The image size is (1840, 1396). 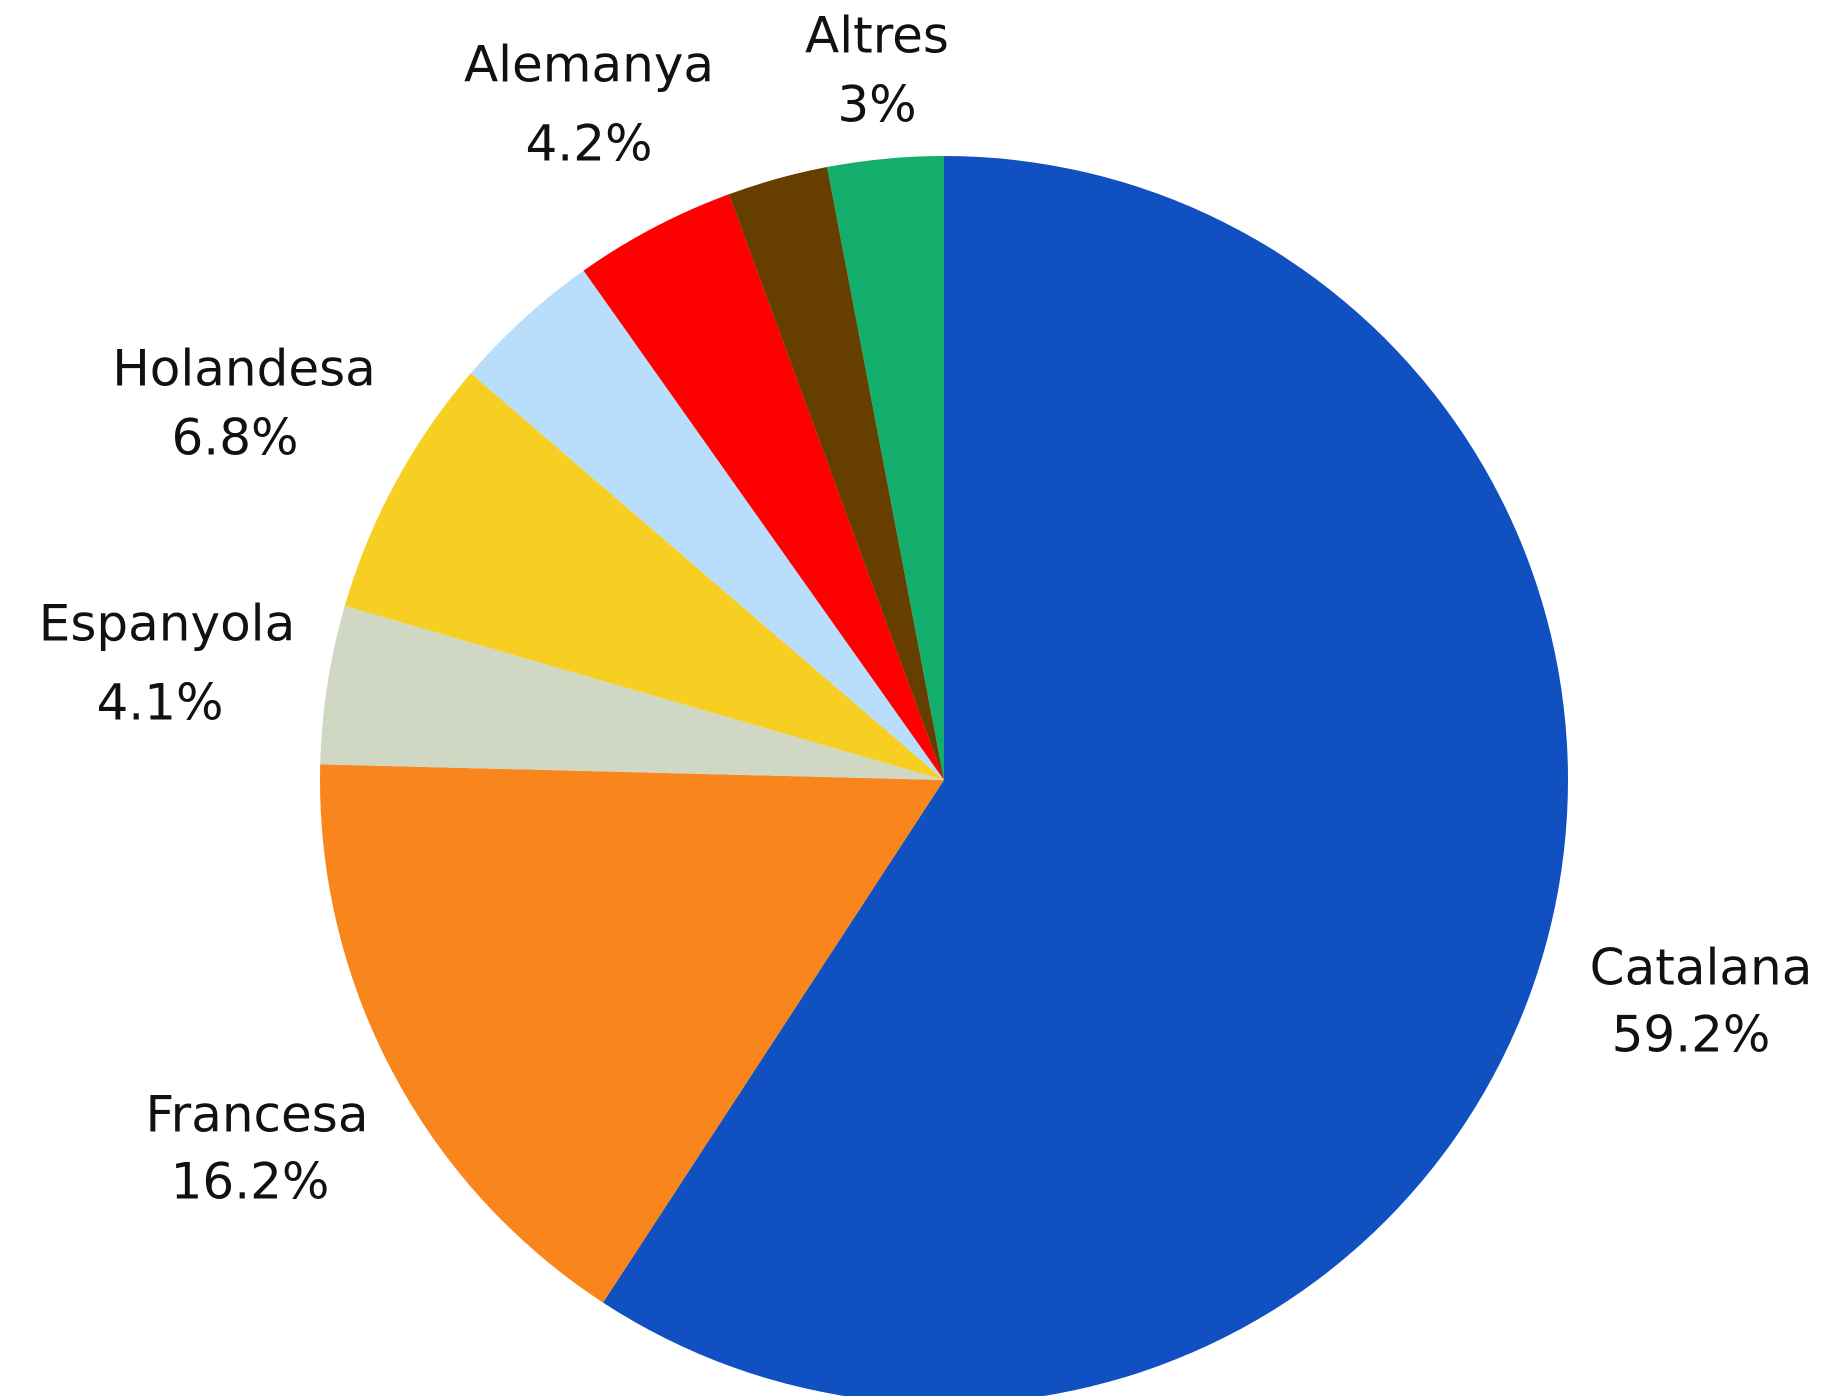 I want to click on value-label: 59.2%, so click(x=1691, y=1035).